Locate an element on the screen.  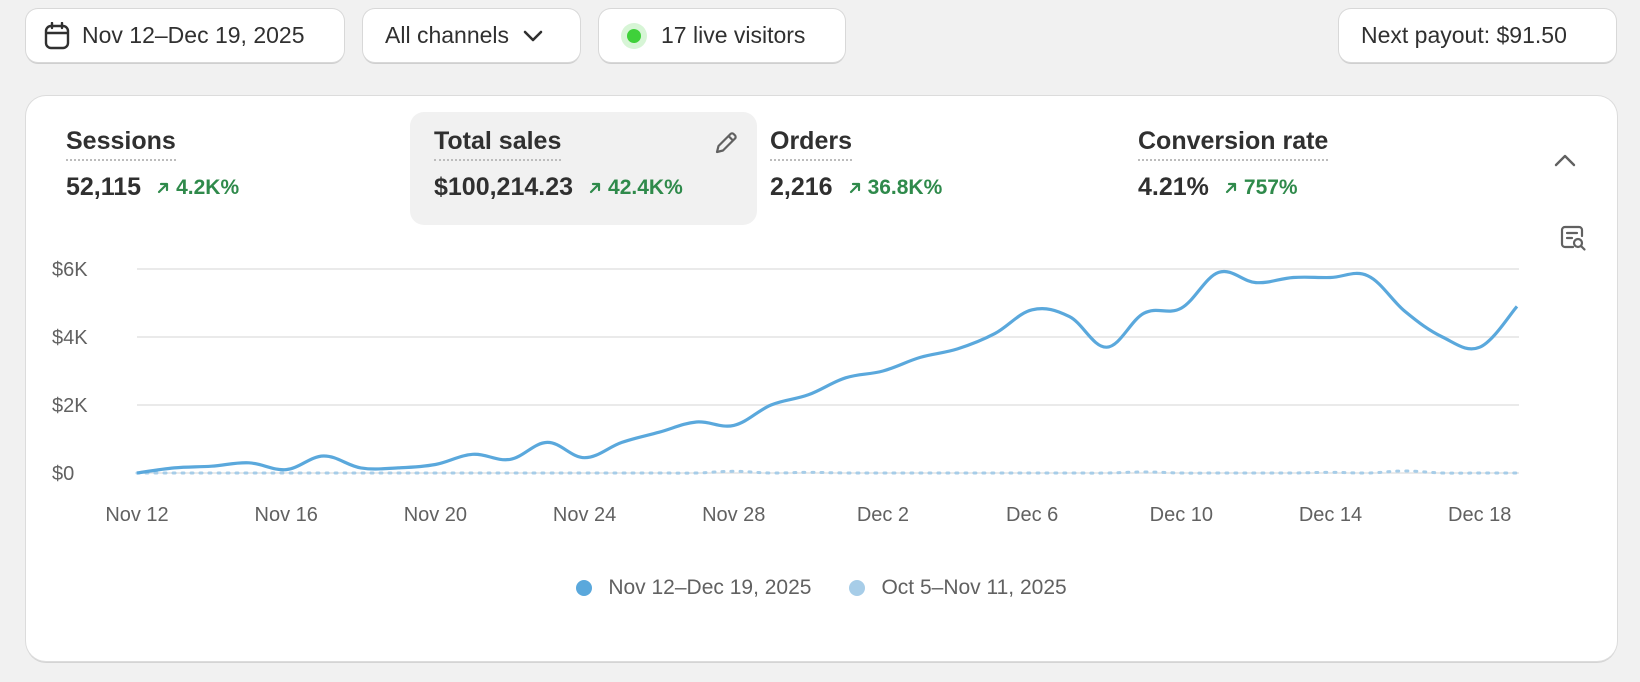
metric-value: 2,216 is located at coordinates (801, 187).